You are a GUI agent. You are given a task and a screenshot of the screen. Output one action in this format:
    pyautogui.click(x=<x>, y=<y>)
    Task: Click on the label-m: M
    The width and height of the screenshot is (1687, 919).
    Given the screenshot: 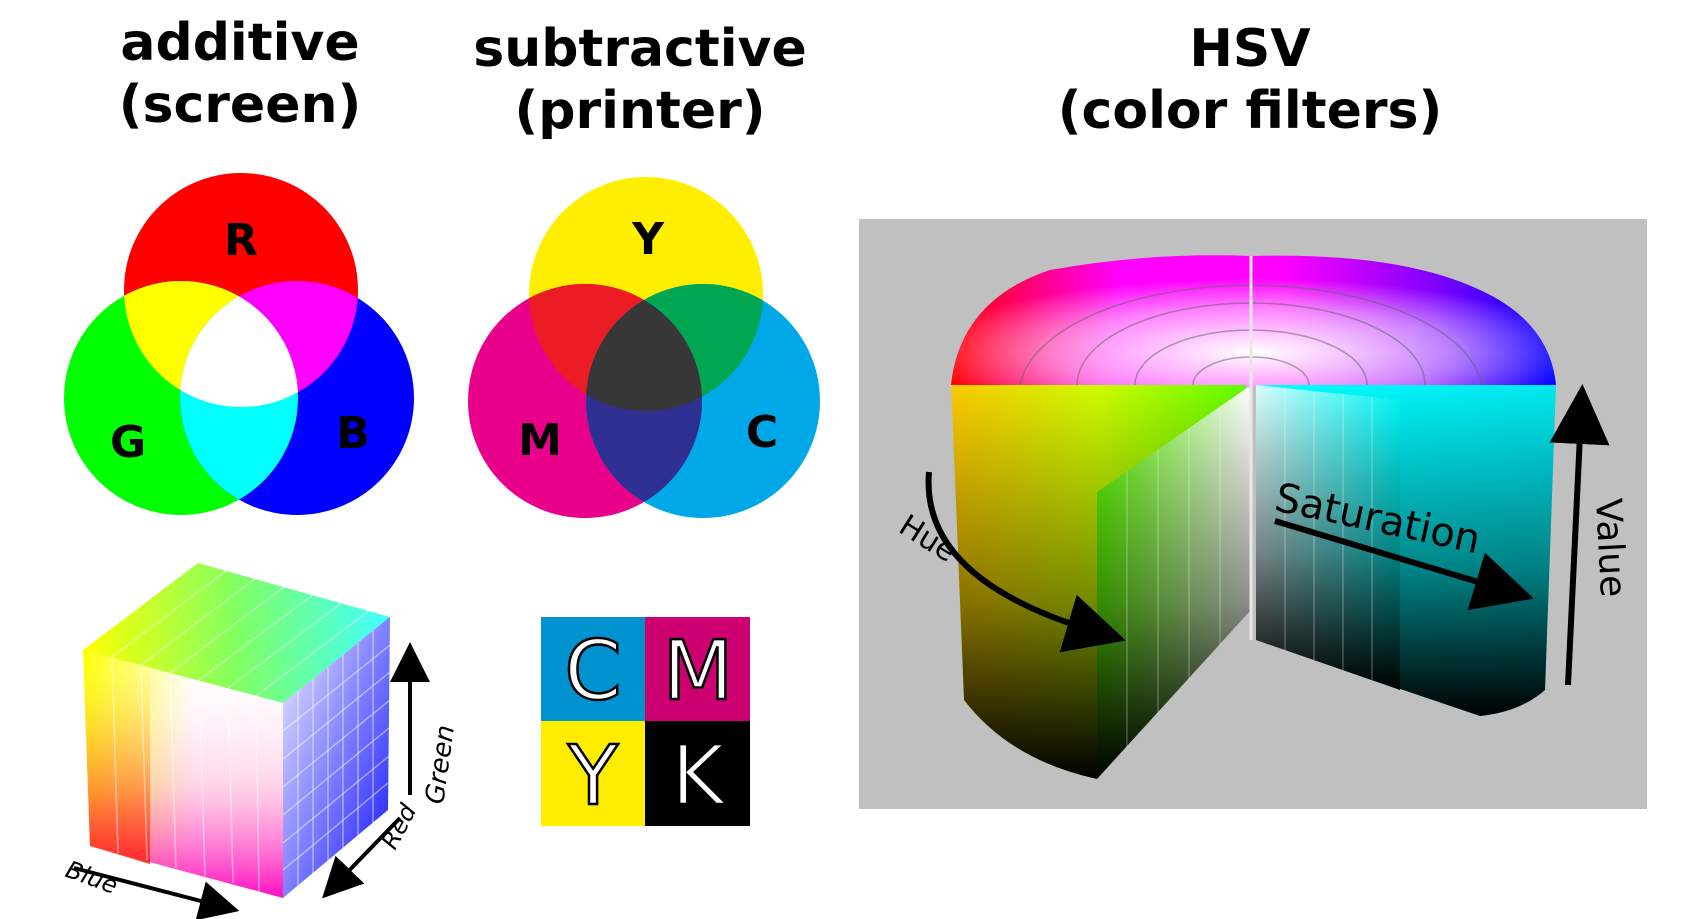 What is the action you would take?
    pyautogui.click(x=540, y=440)
    